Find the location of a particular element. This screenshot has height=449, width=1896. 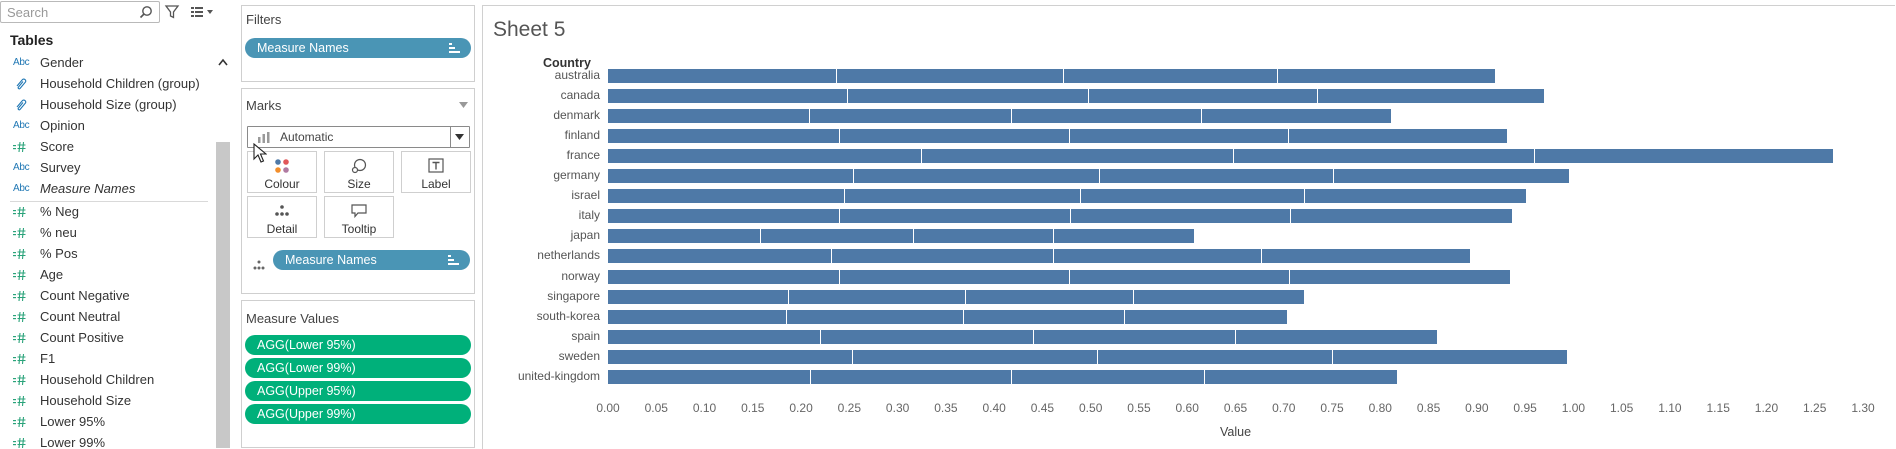

scrollbar-thumb is located at coordinates (223, 295).